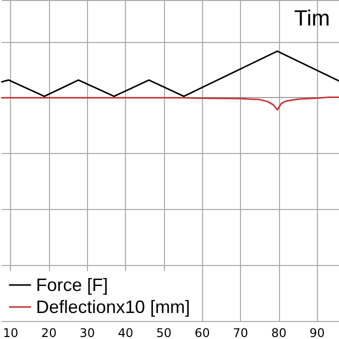  Describe the element at coordinates (317, 332) in the screenshot. I see `x-tick-label: 90` at that location.